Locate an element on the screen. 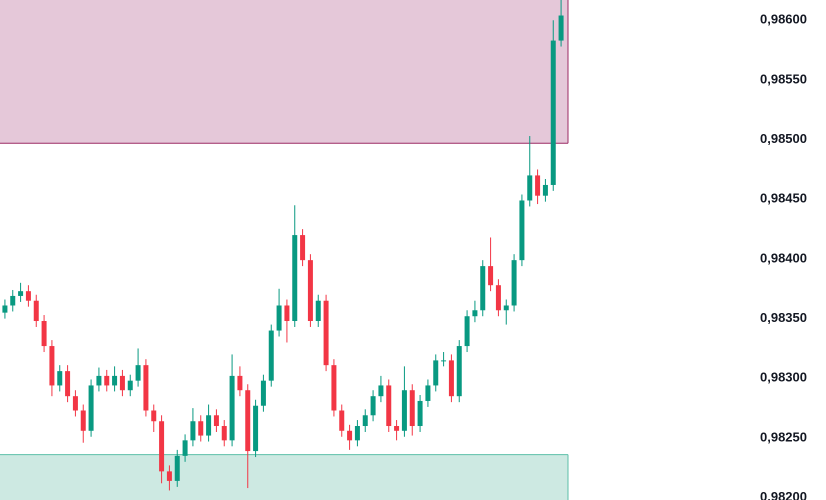  y-tick-label: 0,98550 is located at coordinates (783, 78).